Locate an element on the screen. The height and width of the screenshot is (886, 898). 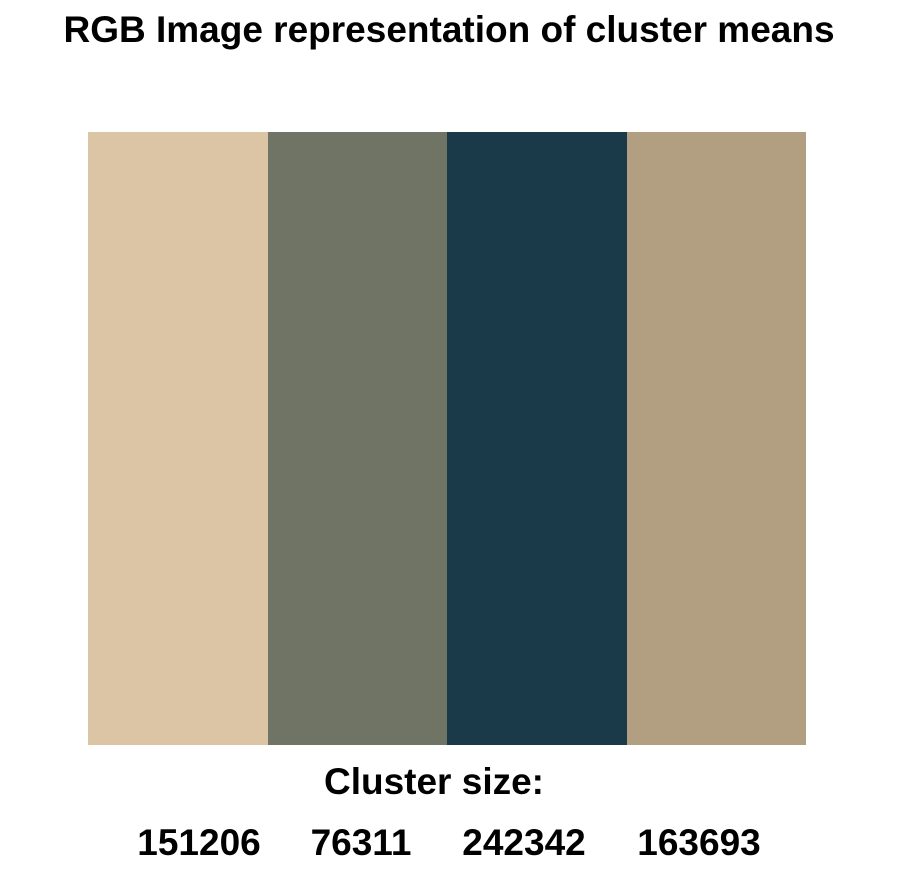
cluster-size-value-4: 163693 is located at coordinates (699, 842).